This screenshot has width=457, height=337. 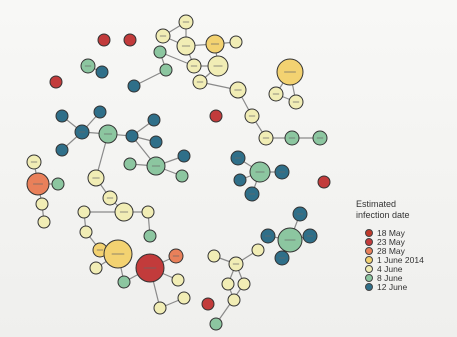 I want to click on legend-item: 12 June, so click(x=411, y=286).